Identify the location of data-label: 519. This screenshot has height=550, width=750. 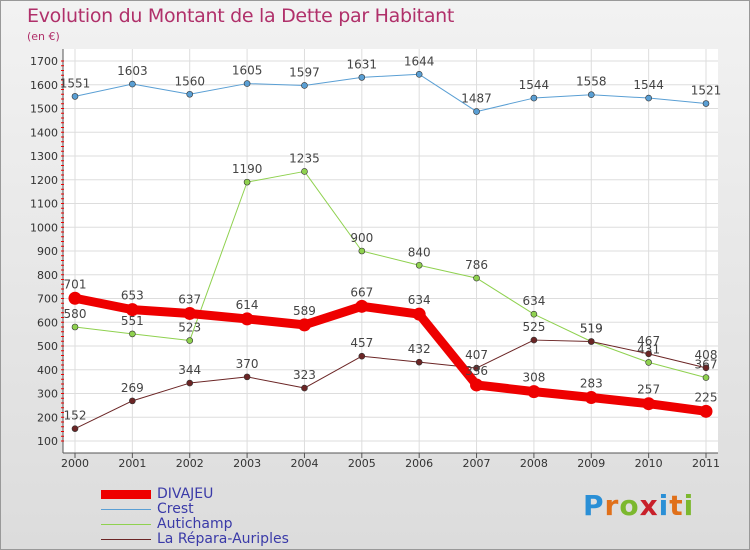
(591, 328).